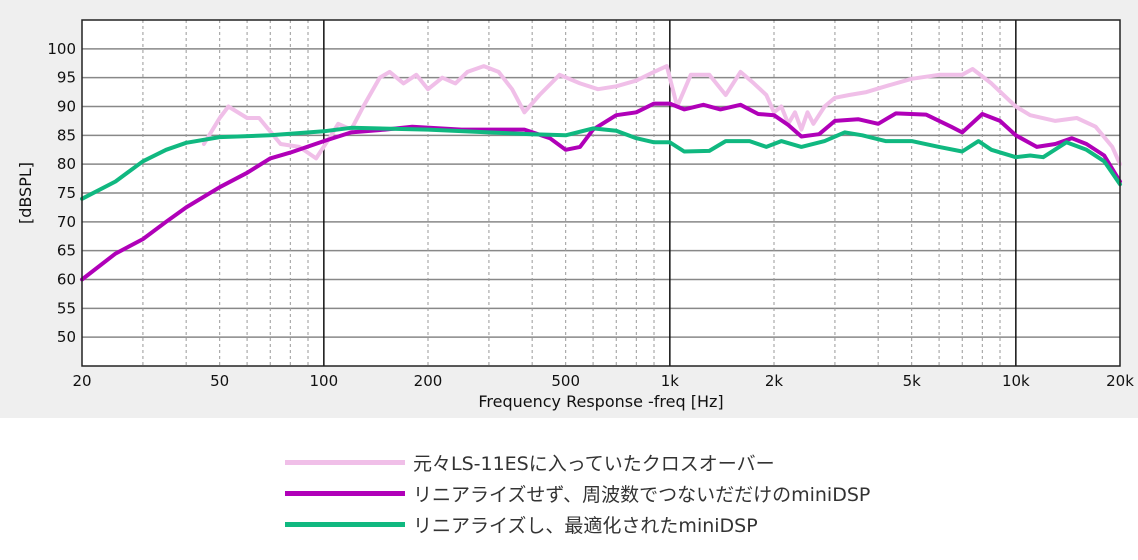 The height and width of the screenshot is (560, 1138). I want to click on y-tick-label: 75, so click(66, 193).